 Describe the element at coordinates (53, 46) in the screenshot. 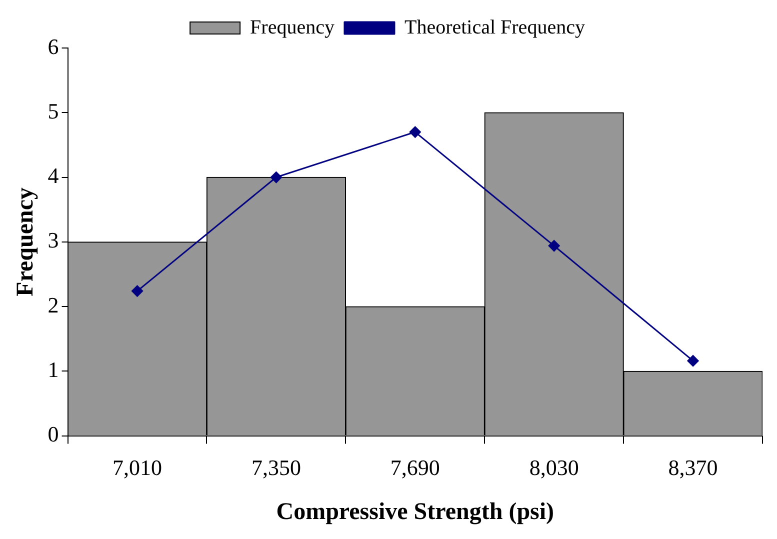

I see `y-tick-label: 6` at that location.